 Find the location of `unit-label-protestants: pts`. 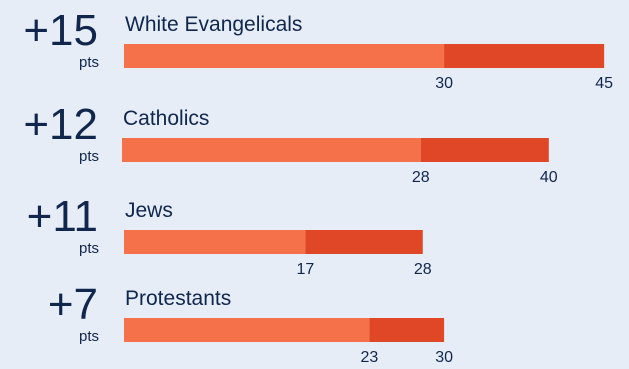

unit-label-protestants: pts is located at coordinates (89, 336).